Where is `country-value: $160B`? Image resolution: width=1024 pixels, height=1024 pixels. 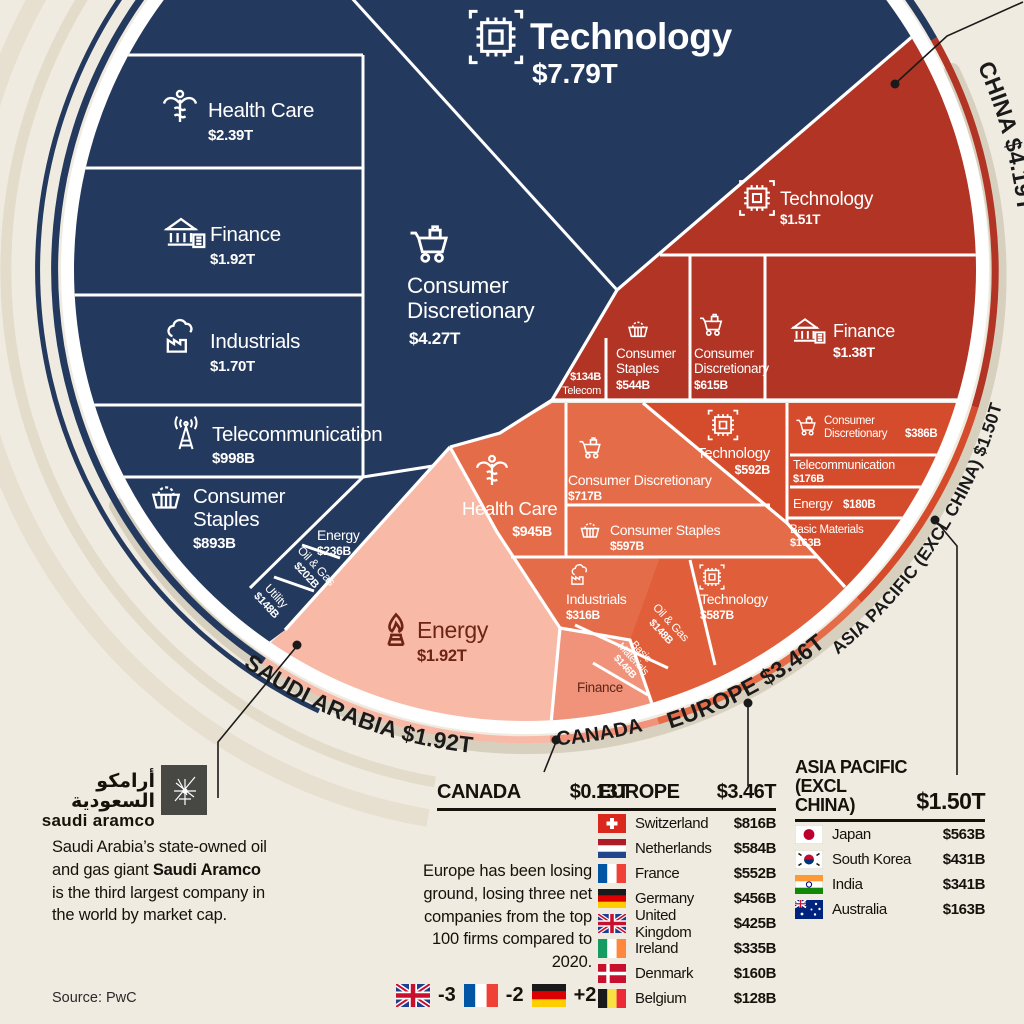
country-value: $160B is located at coordinates (755, 973).